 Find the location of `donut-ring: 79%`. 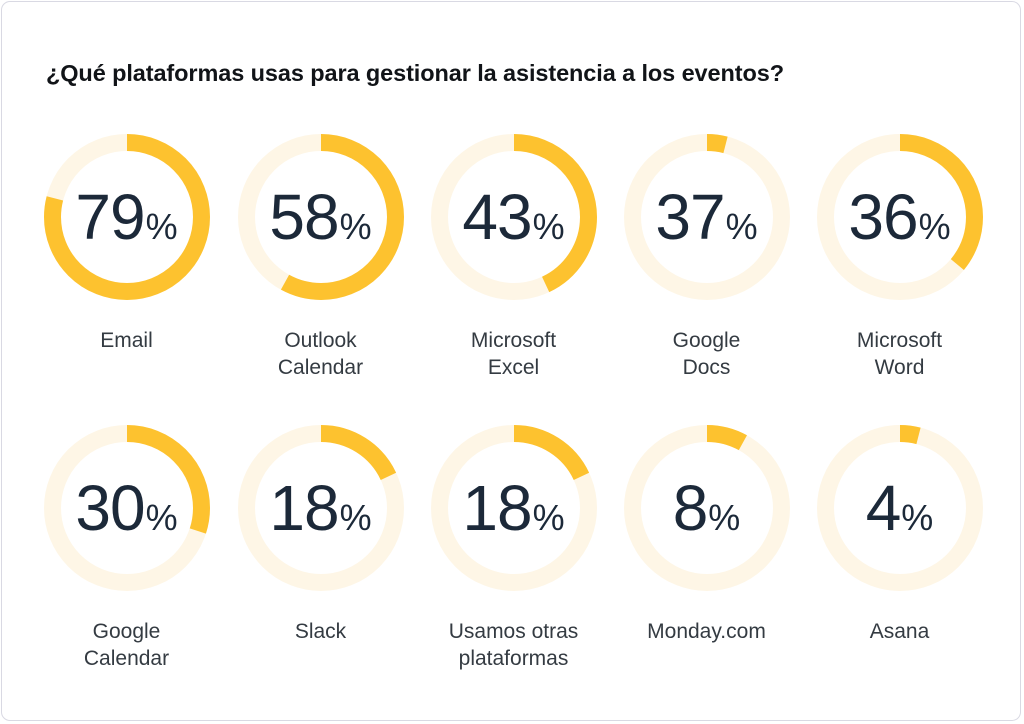

donut-ring: 79% is located at coordinates (126, 219).